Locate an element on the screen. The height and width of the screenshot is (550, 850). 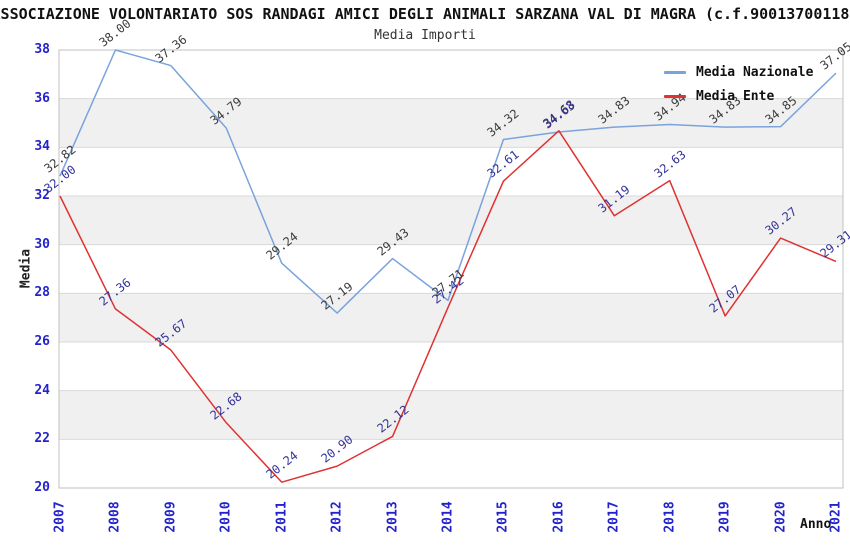
x-tick-label: 2009 is located at coordinates (171, 517).